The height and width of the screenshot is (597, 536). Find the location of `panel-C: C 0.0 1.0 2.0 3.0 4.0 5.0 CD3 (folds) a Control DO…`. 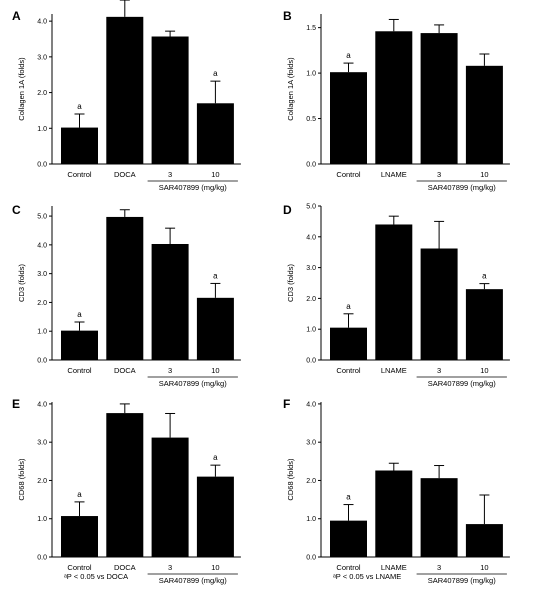

panel-C: C 0.0 1.0 2.0 3.0 4.0 5.0 CD3 (folds) a Control DO… is located at coordinates (126, 295).